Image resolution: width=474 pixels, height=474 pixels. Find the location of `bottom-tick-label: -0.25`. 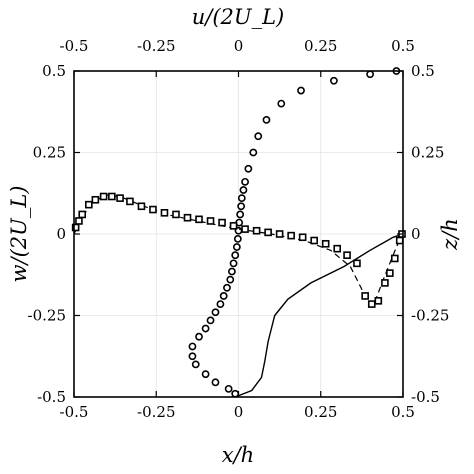

bottom-tick-label: -0.25 is located at coordinates (156, 412).